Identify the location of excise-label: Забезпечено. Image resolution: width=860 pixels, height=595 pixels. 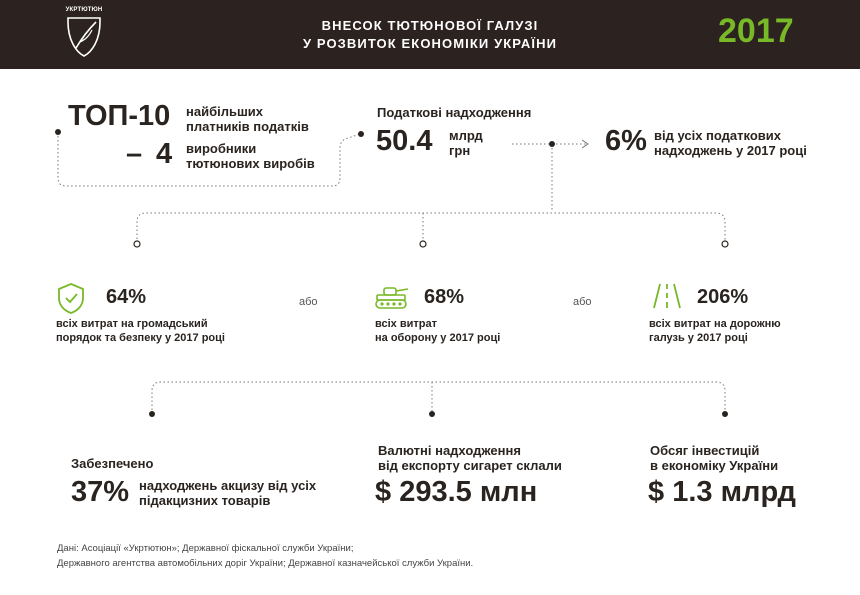
(112, 463).